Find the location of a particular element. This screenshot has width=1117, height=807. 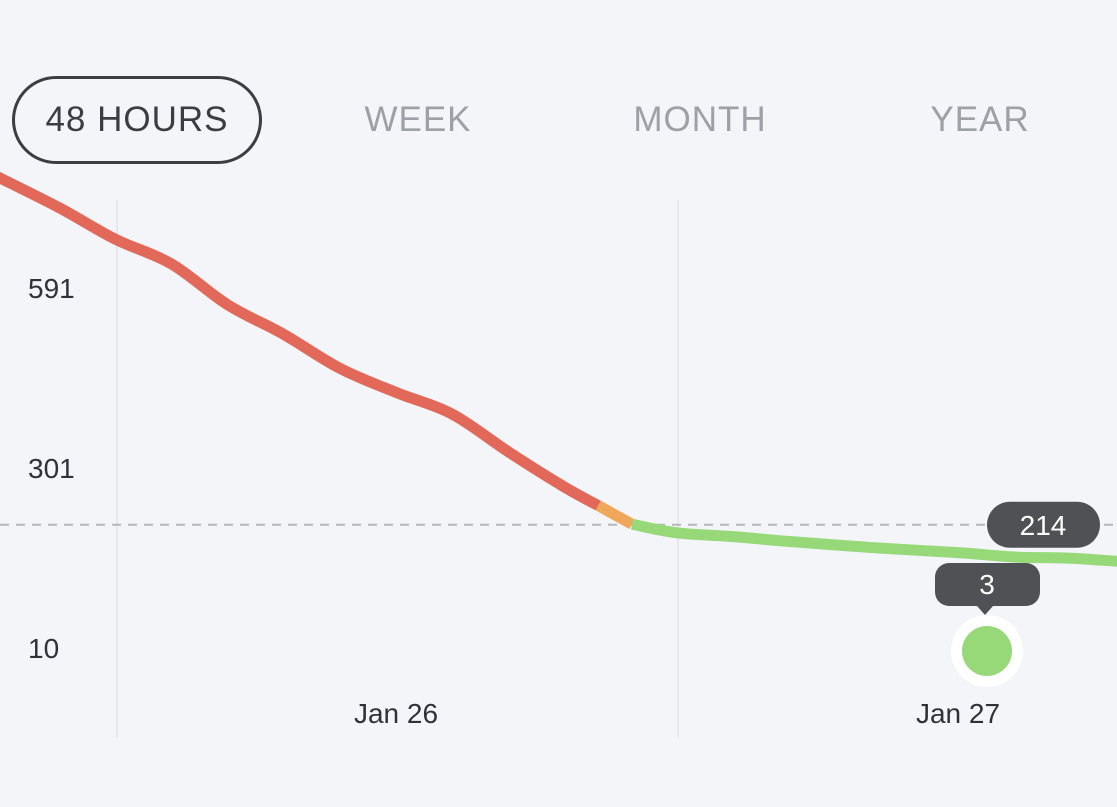

current-point is located at coordinates (987, 651).